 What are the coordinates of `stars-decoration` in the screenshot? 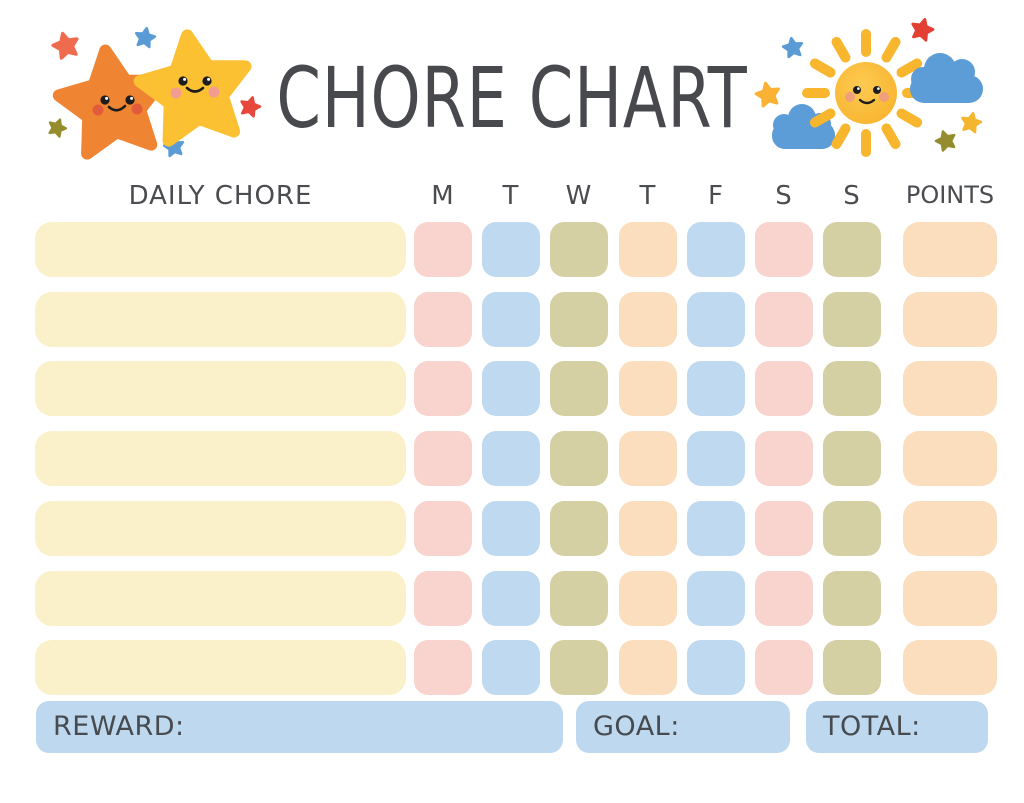 It's located at (150, 92).